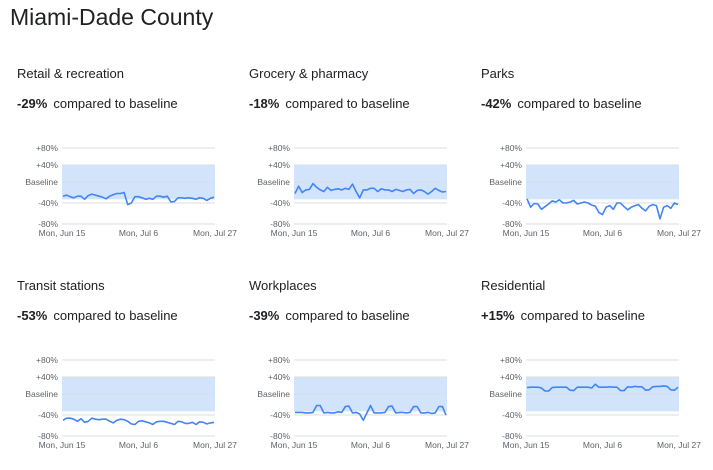 Image resolution: width=713 pixels, height=470 pixels. I want to click on panel-stat: -29% compared to baseline, so click(97, 103).